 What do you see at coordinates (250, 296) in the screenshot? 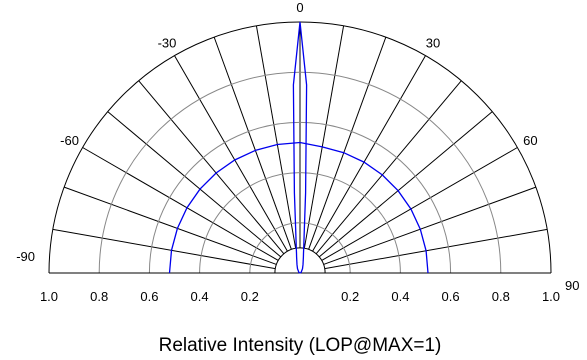
I see `radial-tick-label-left: 0.2` at bounding box center [250, 296].